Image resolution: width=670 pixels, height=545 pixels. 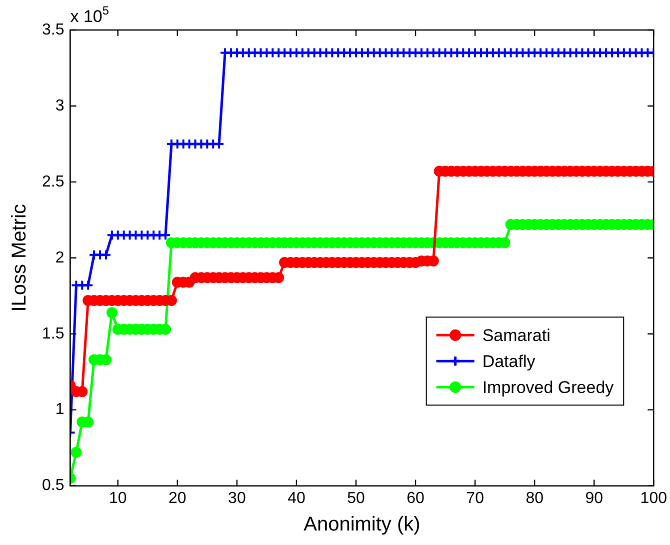 What do you see at coordinates (19, 258) in the screenshot?
I see `y-axis-title: ILoss Metric` at bounding box center [19, 258].